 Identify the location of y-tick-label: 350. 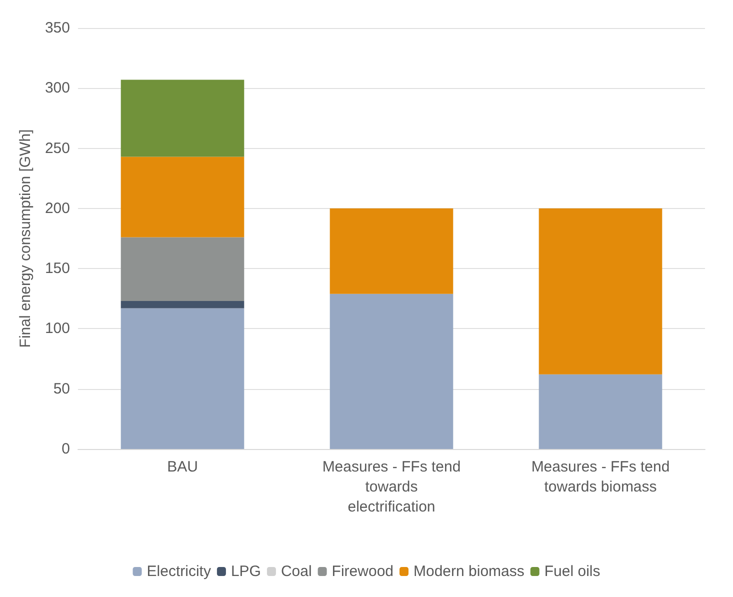
(57, 28).